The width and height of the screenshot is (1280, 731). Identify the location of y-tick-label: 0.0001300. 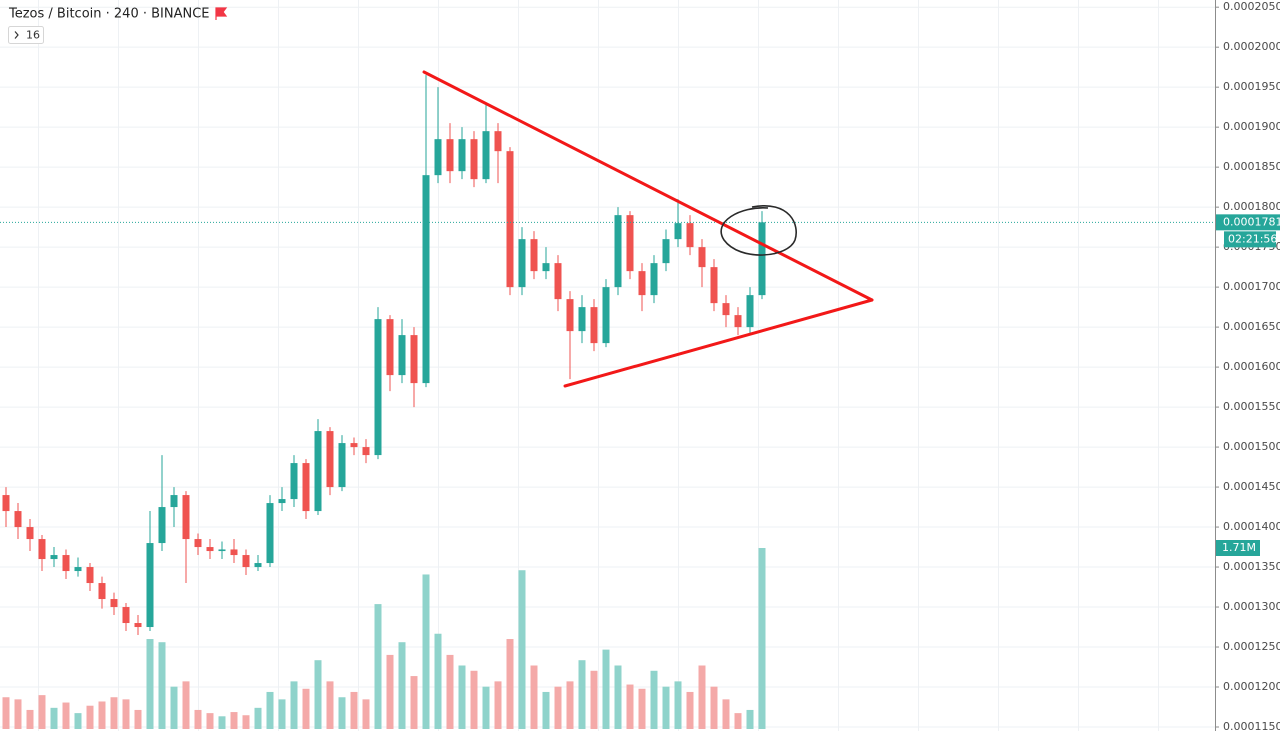
(1251, 606).